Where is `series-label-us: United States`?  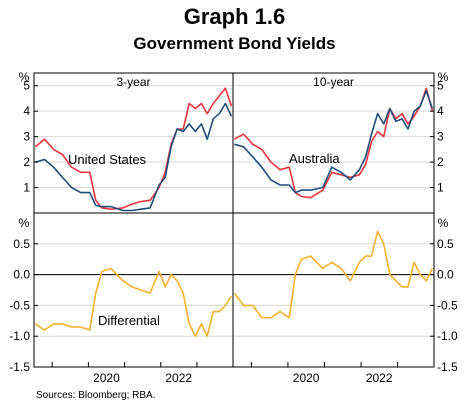
series-label-us: United States is located at coordinates (107, 159).